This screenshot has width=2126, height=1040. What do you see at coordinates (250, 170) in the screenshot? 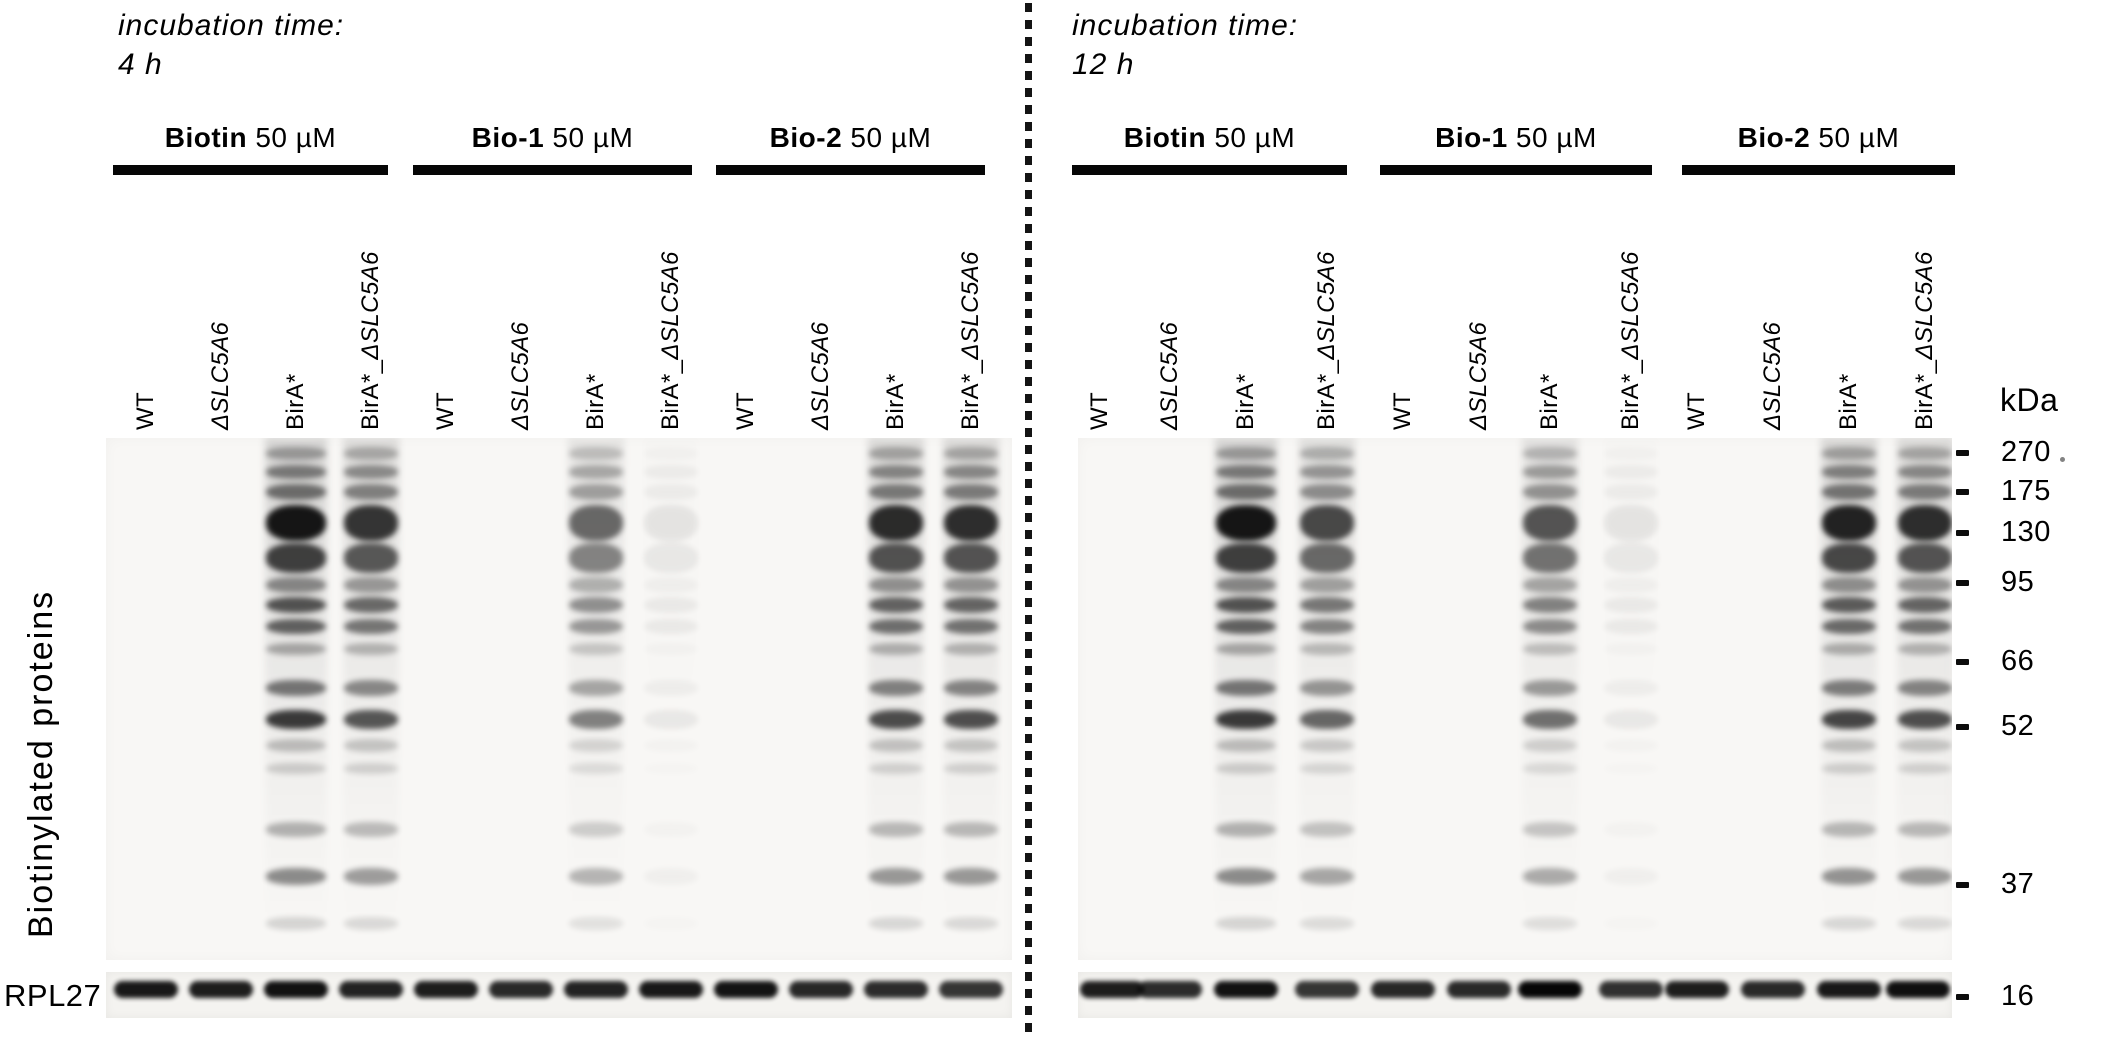
I see `group-underline` at bounding box center [250, 170].